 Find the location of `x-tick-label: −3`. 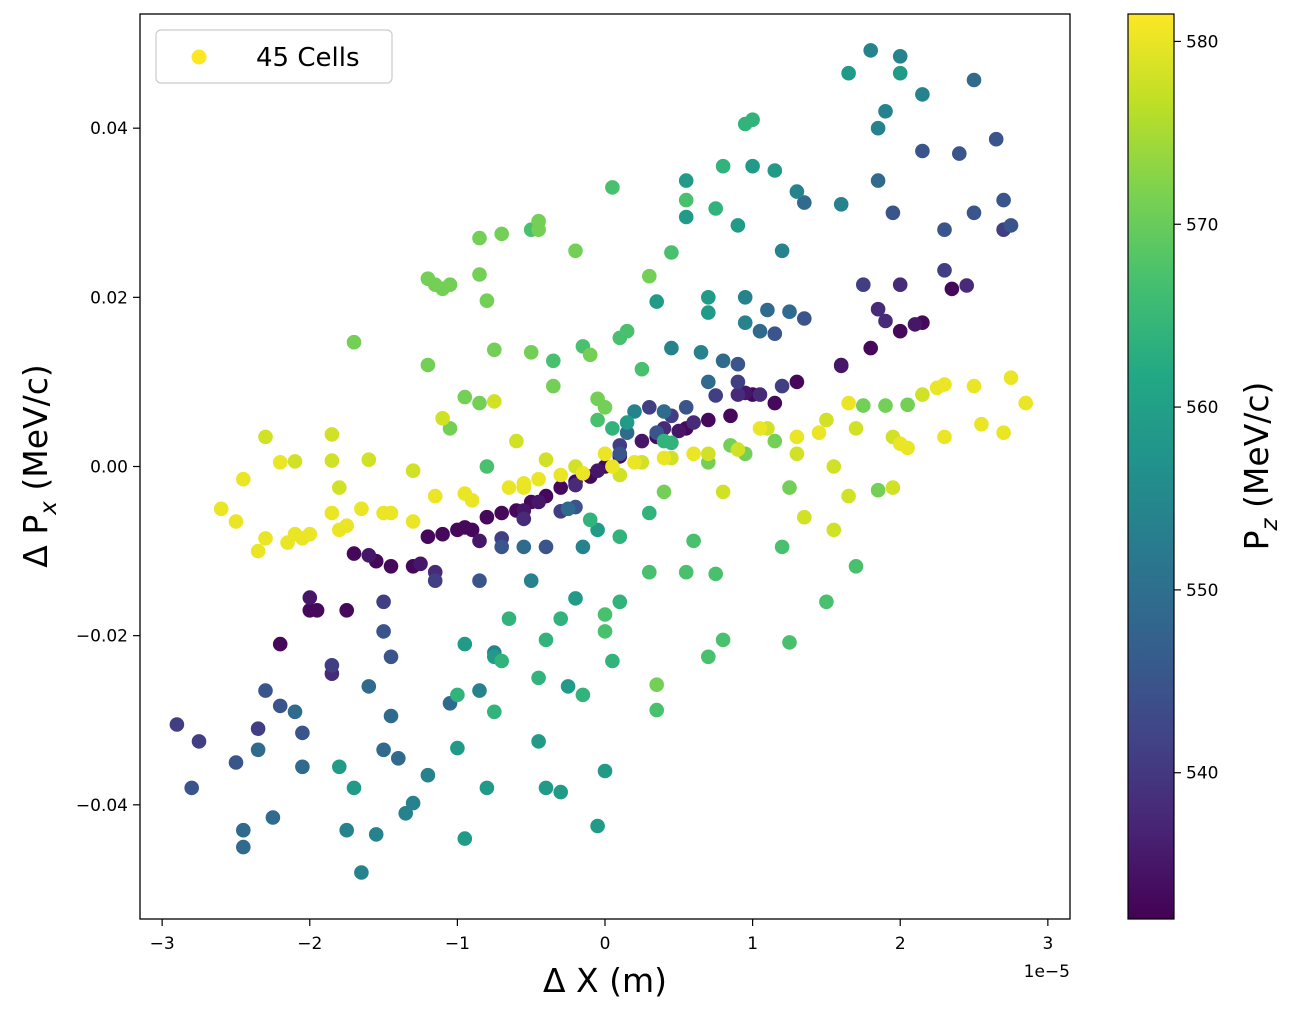

x-tick-label: −3 is located at coordinates (162, 944).